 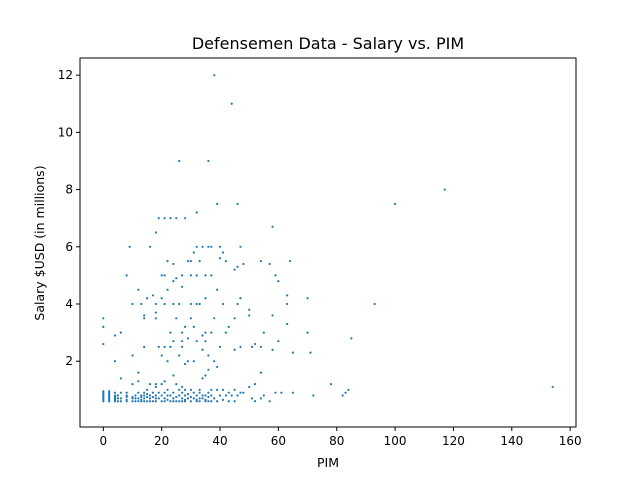 I want to click on y-tick-label: 2, so click(x=69, y=361).